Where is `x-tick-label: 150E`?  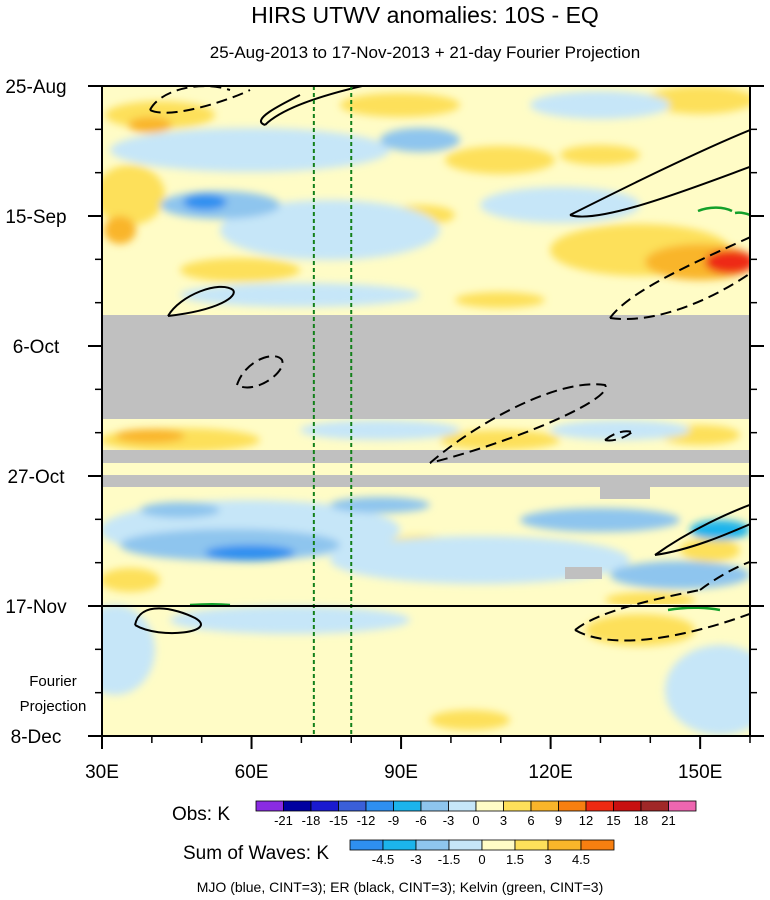
x-tick-label: 150E is located at coordinates (700, 772).